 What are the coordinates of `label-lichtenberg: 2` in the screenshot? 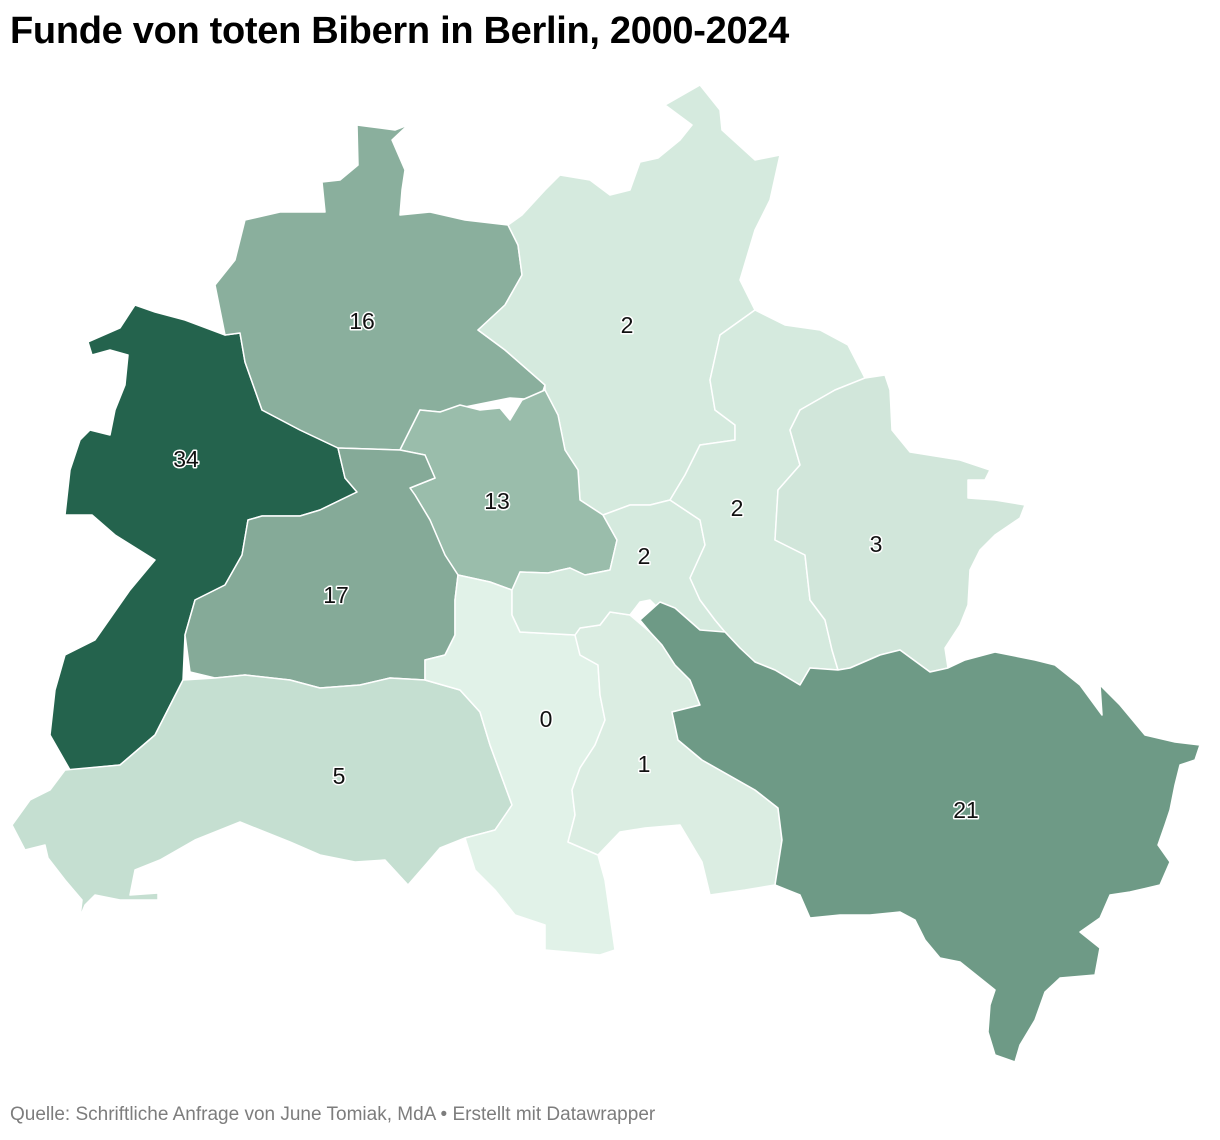 It's located at (737, 508).